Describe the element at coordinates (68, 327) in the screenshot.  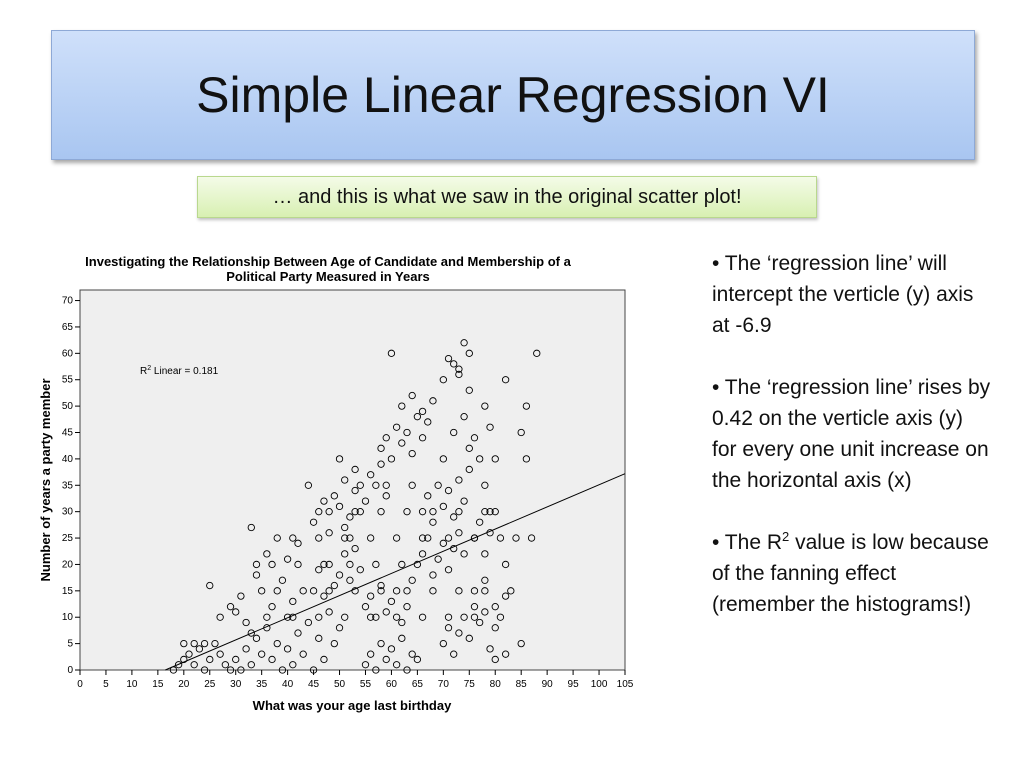
I see `y-tick-label: 65` at that location.